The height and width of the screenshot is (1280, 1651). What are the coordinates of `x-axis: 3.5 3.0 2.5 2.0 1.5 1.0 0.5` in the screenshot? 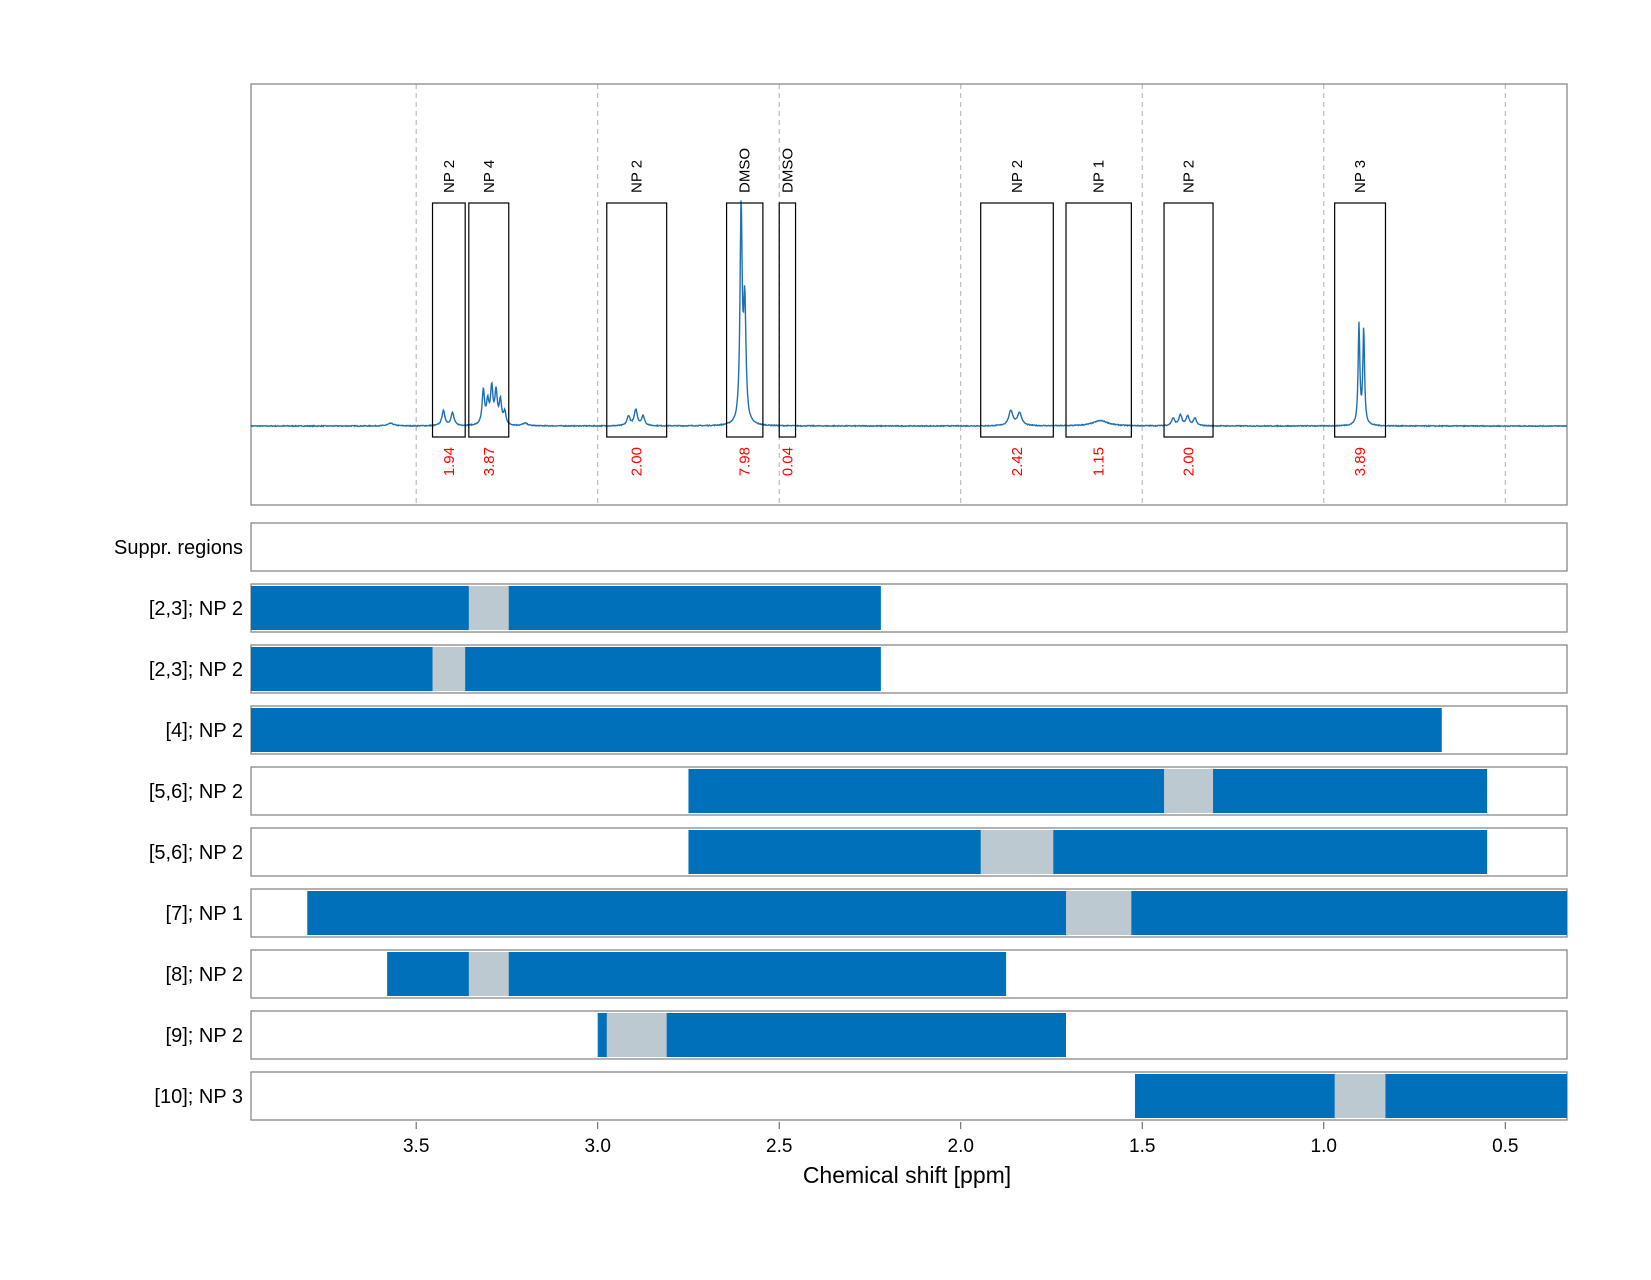 It's located at (960, 1139).